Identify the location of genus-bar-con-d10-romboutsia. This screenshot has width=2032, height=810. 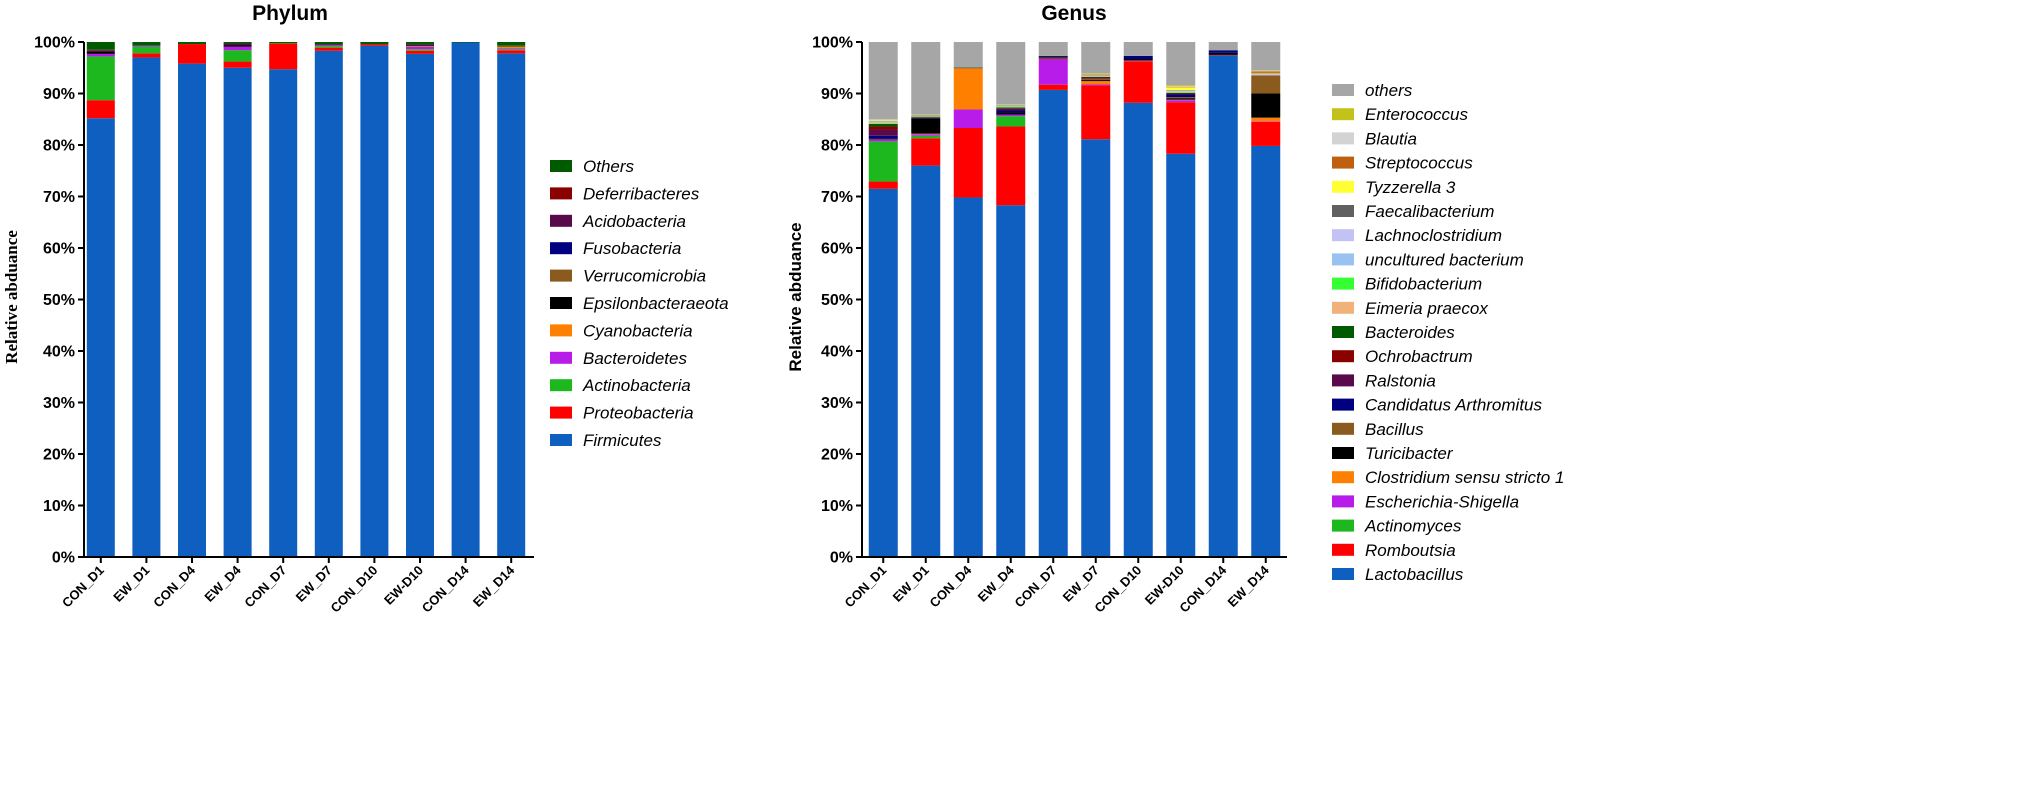
(1138, 82).